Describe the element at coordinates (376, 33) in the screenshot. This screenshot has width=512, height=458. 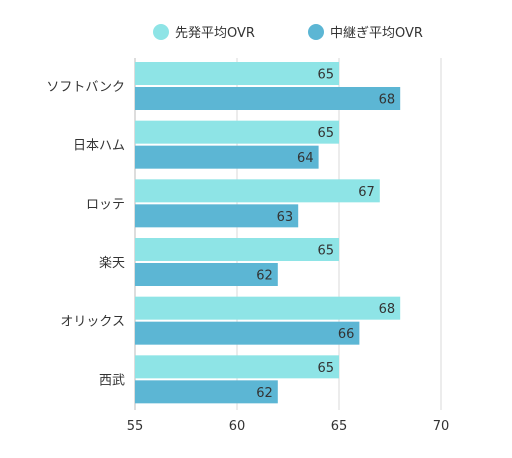
I see `legend-label: 中継ぎ平均OVR` at that location.